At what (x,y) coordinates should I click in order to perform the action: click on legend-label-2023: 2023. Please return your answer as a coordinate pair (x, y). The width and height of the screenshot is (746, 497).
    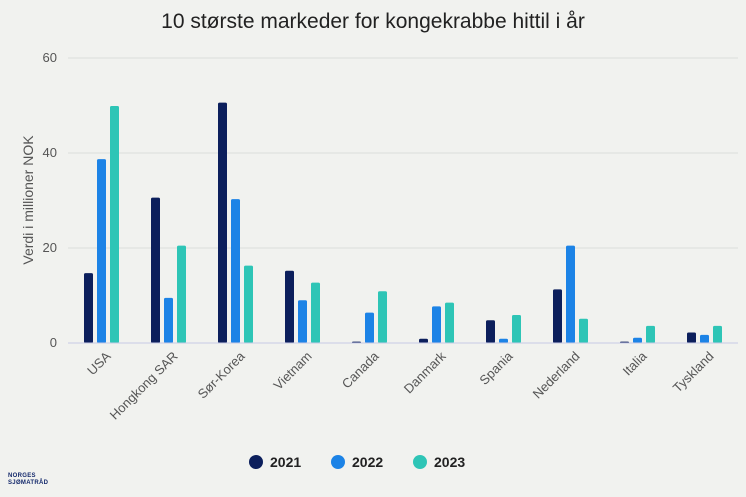
    Looking at the image, I should click on (449, 462).